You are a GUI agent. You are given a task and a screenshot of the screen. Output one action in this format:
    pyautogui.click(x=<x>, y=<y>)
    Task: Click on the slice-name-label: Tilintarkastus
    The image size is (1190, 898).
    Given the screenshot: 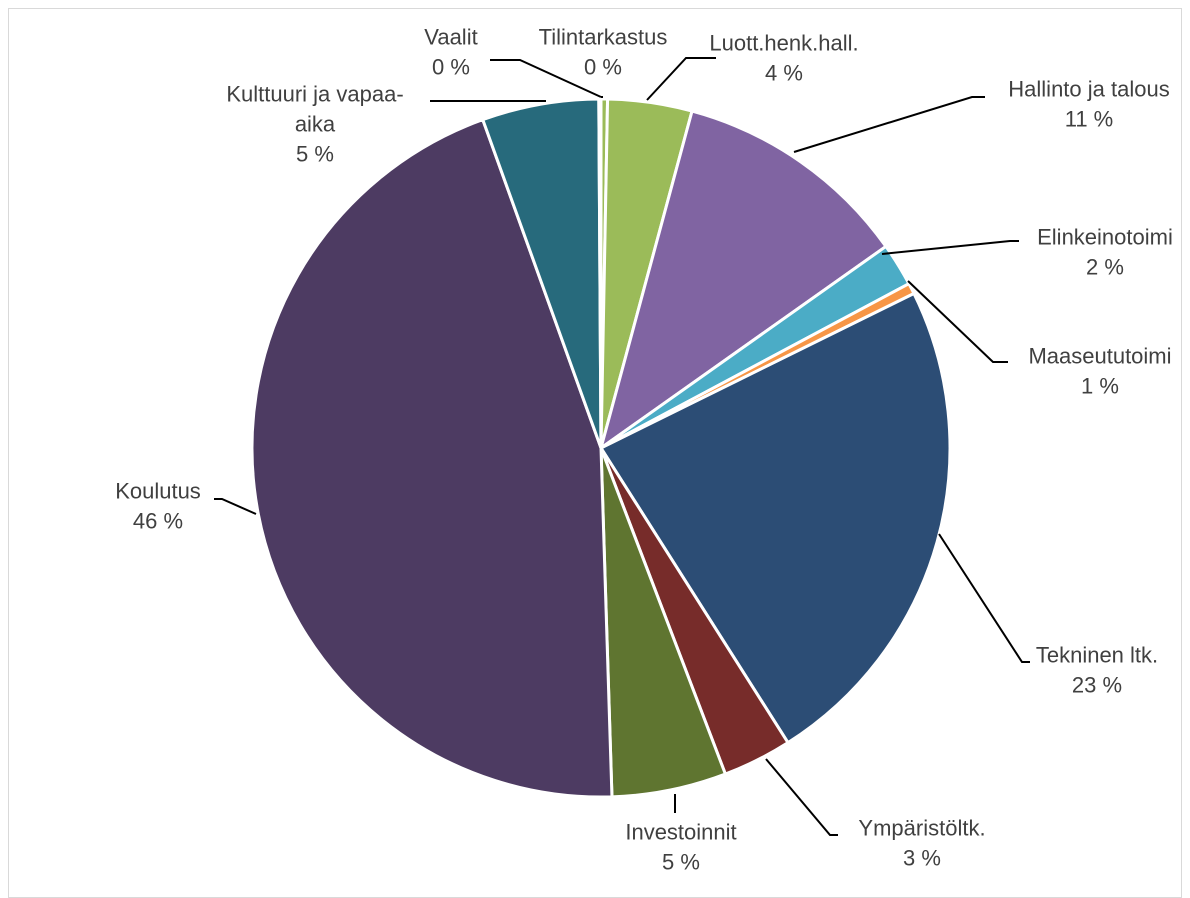 What is the action you would take?
    pyautogui.click(x=603, y=37)
    